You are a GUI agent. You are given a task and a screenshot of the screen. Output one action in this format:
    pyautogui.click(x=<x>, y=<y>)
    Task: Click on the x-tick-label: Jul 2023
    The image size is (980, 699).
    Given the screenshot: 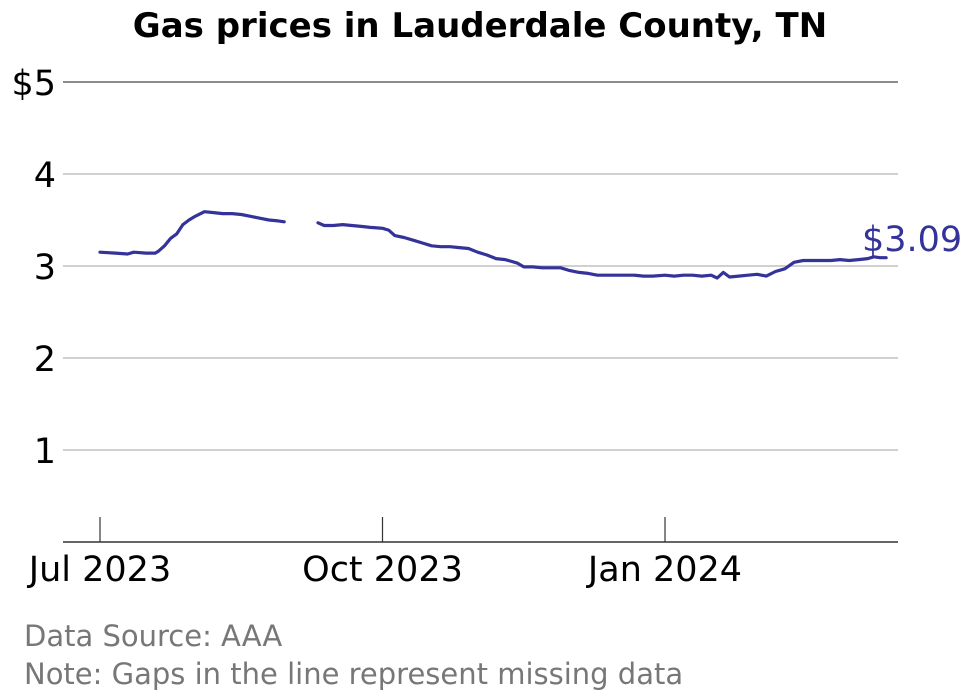 What is the action you would take?
    pyautogui.click(x=99, y=570)
    